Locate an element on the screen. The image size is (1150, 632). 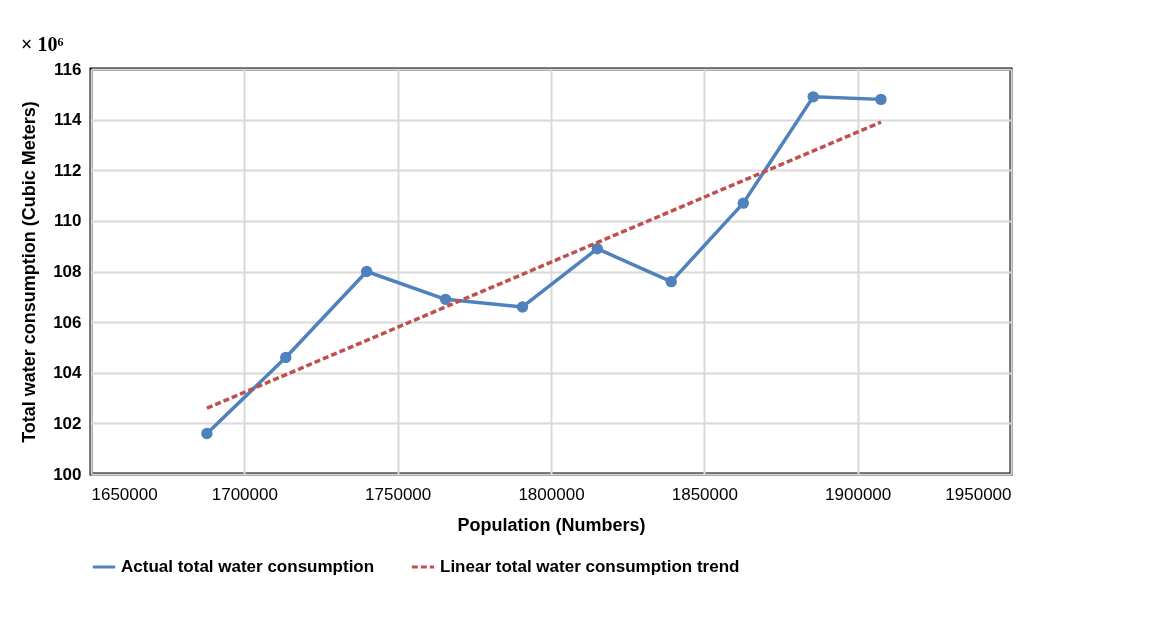
x-tick-label: 1650000 is located at coordinates (124, 494).